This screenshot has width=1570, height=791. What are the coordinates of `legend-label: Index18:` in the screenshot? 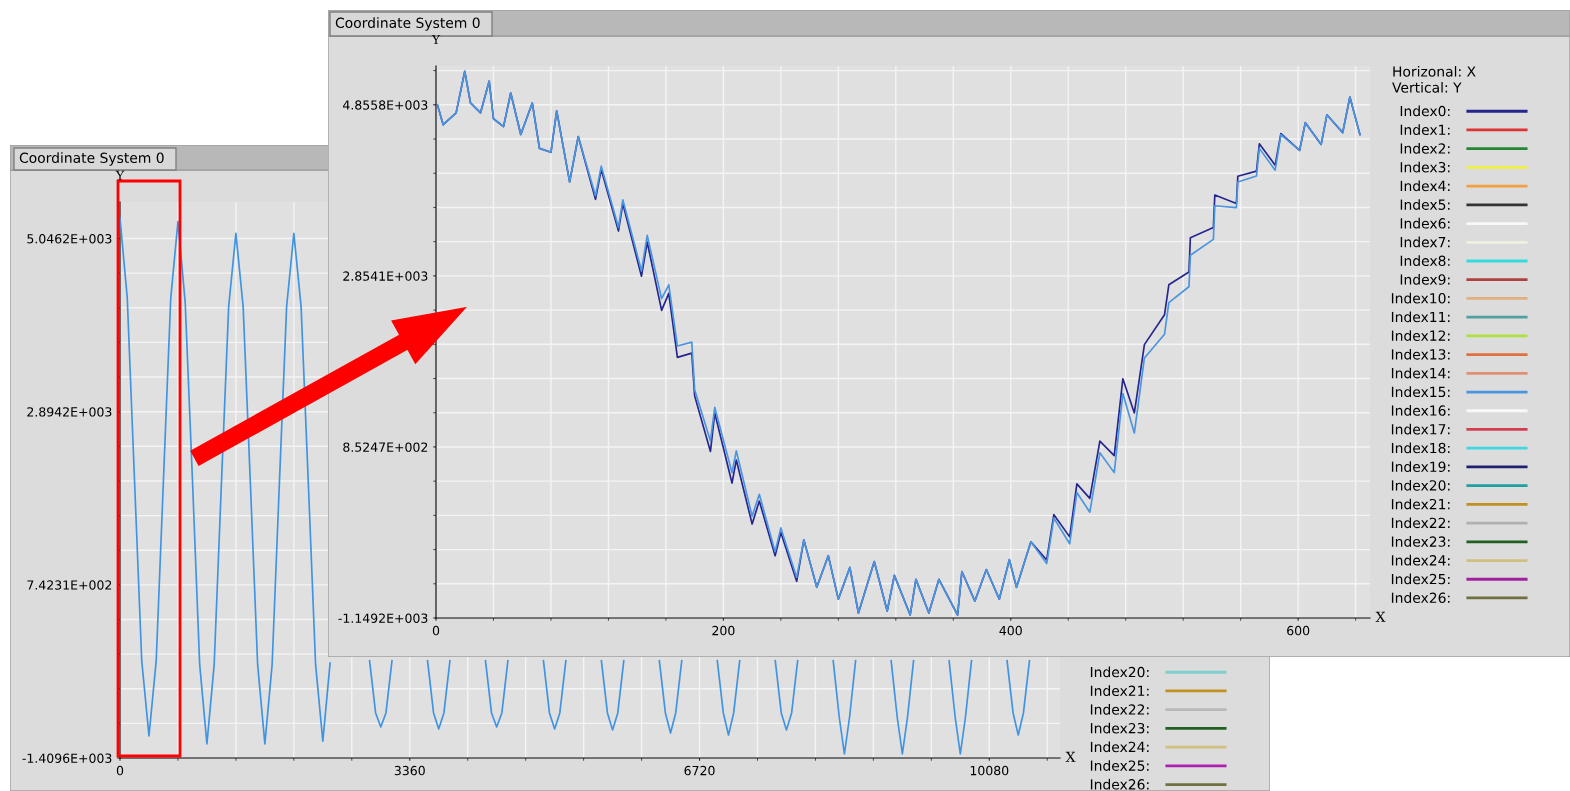 It's located at (1420, 448).